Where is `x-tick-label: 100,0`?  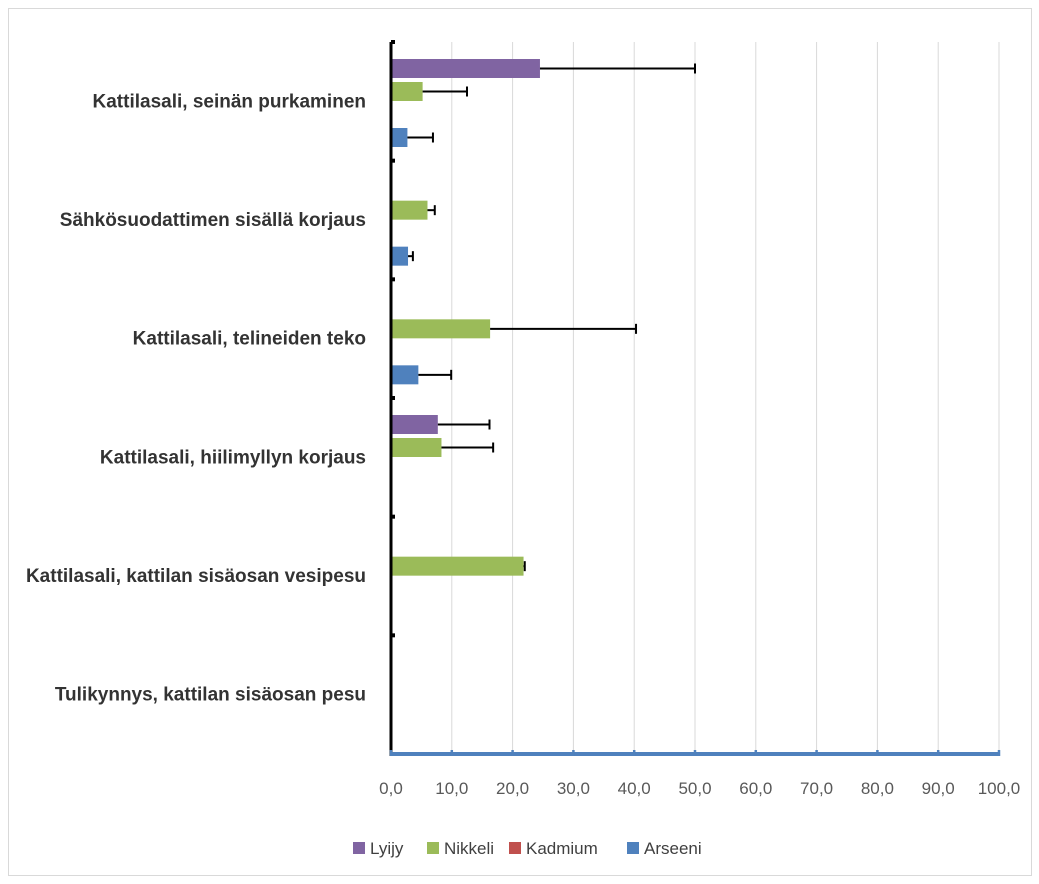 x-tick-label: 100,0 is located at coordinates (999, 788).